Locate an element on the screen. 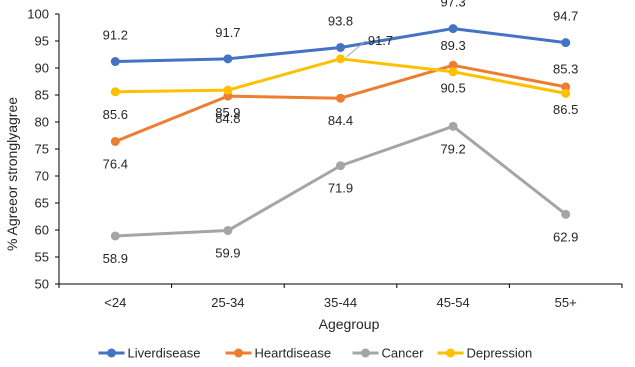  y-tick-label: 60 is located at coordinates (42, 230).